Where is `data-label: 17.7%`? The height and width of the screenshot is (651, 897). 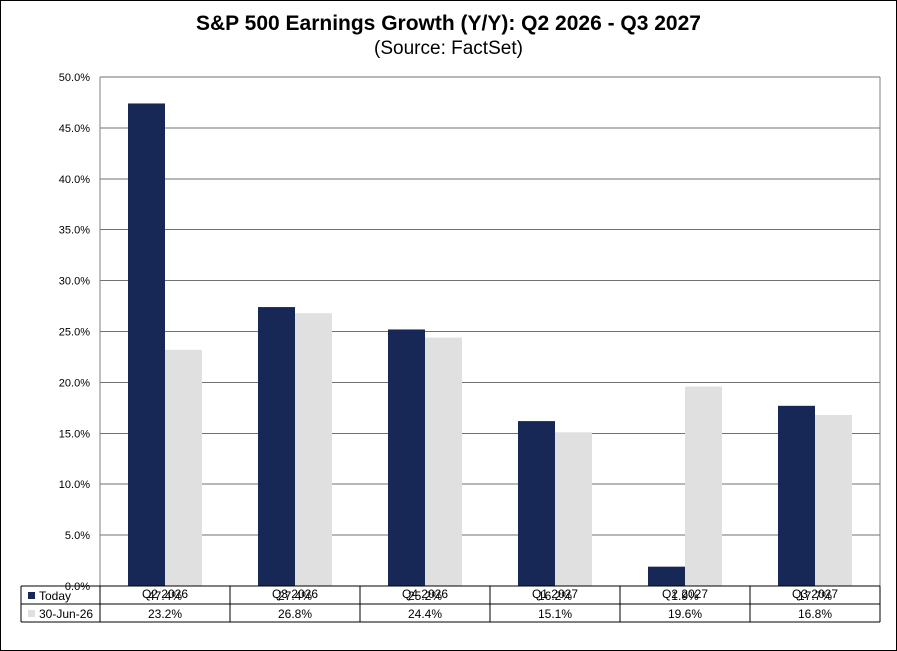 data-label: 17.7% is located at coordinates (815, 596).